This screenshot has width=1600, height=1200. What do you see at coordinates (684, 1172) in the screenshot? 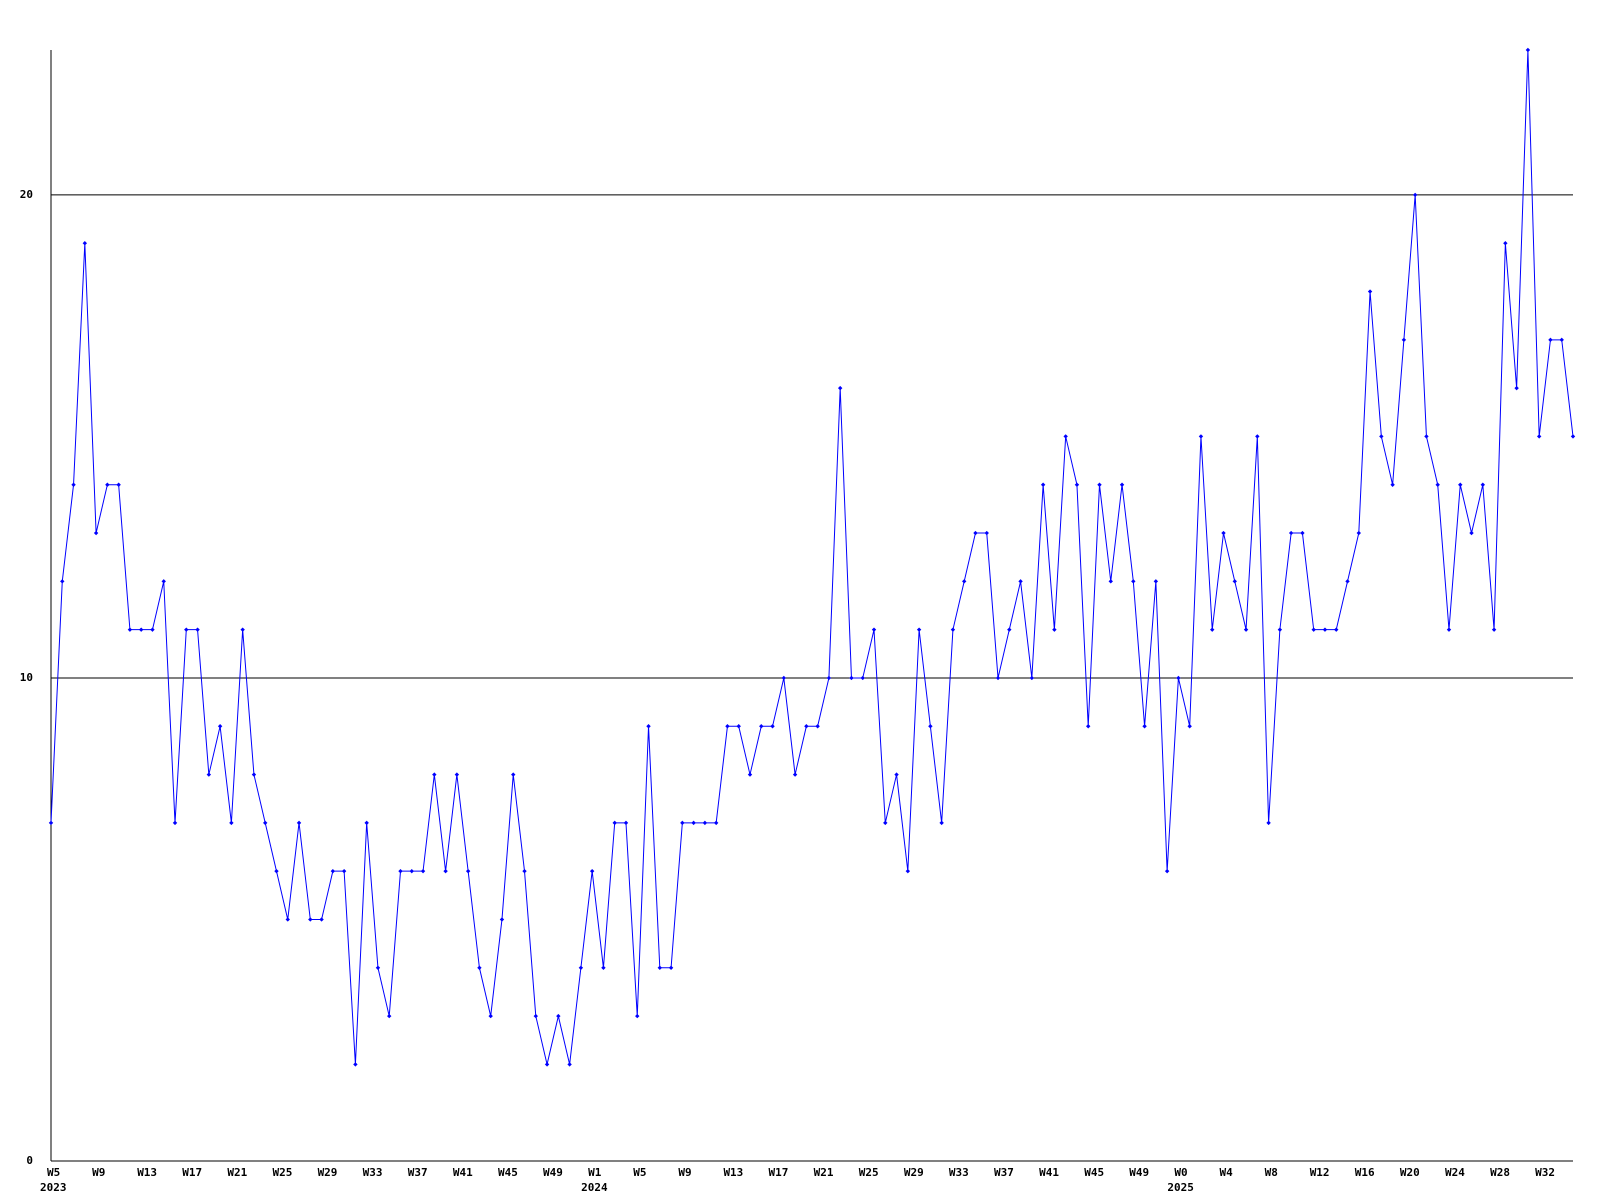
I see `x-tick-label: W9` at bounding box center [684, 1172].